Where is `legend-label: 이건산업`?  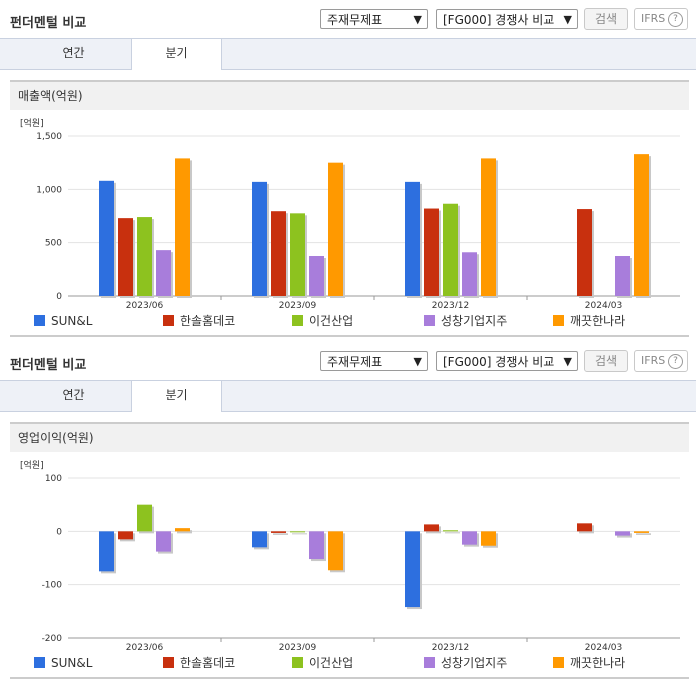 legend-label: 이건산업 is located at coordinates (331, 663).